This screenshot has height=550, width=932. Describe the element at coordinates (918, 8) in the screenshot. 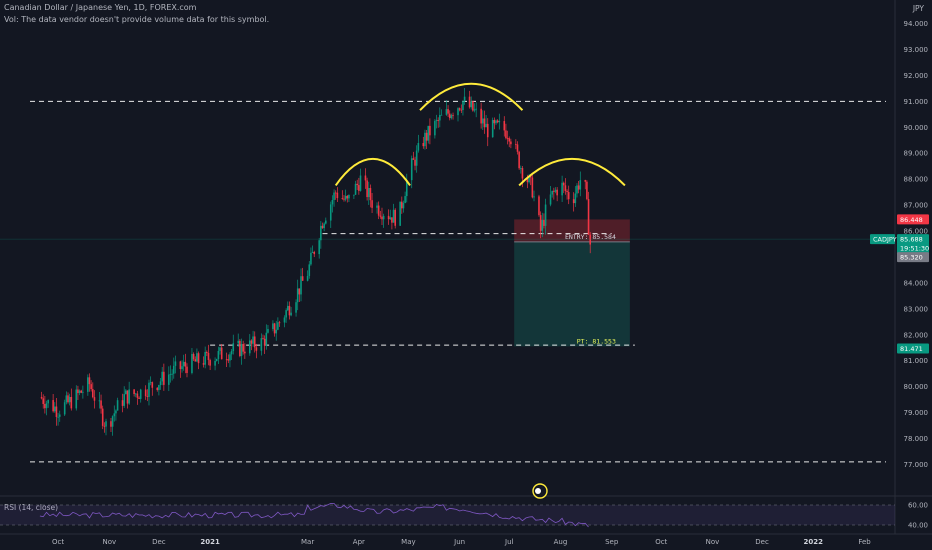

I see `currency-label: JPY` at that location.